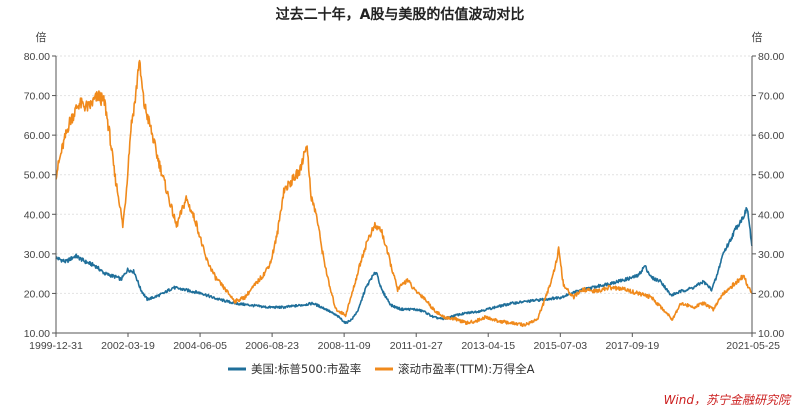  What do you see at coordinates (757, 37) in the screenshot?
I see `right-axis-unit: 倍` at bounding box center [757, 37].